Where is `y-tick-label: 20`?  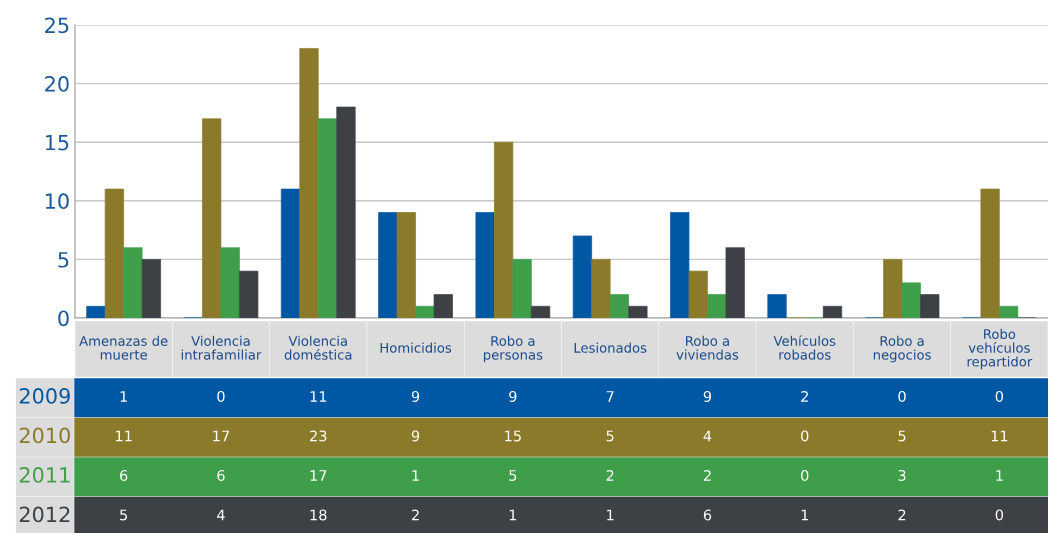 y-tick-label: 20 is located at coordinates (57, 84).